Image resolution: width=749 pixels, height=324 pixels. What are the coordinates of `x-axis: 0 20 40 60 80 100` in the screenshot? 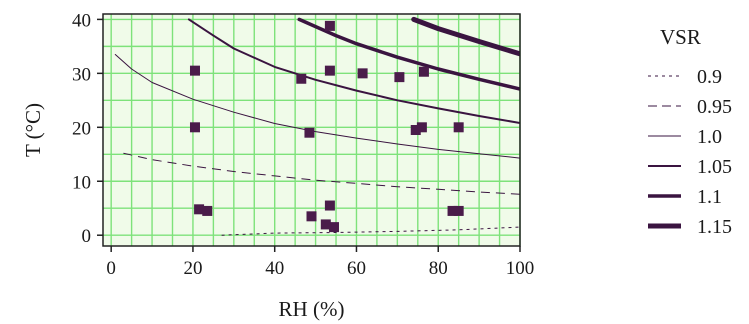 It's located at (320, 262).